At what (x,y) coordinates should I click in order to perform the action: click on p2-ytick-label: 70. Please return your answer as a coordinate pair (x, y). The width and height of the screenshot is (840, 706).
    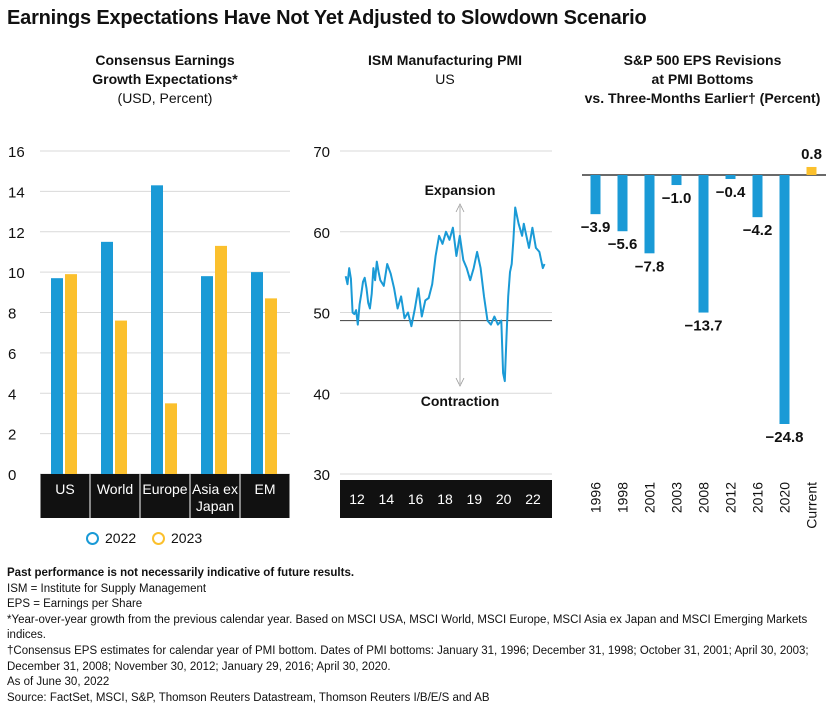
    Looking at the image, I should click on (321, 152).